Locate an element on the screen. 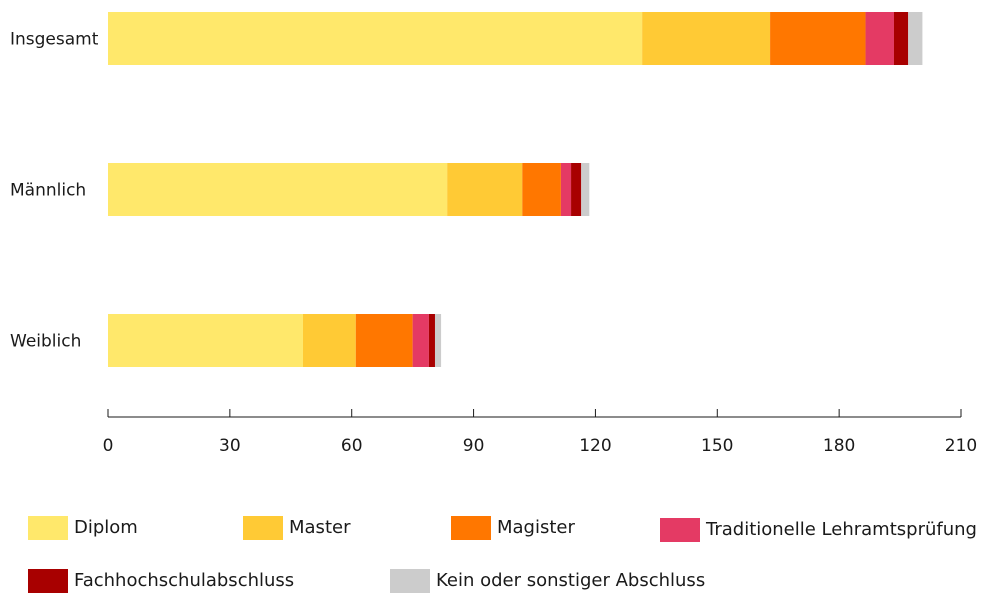 This screenshot has height=594, width=981. category-label-weiblich: Weiblich is located at coordinates (45, 342).